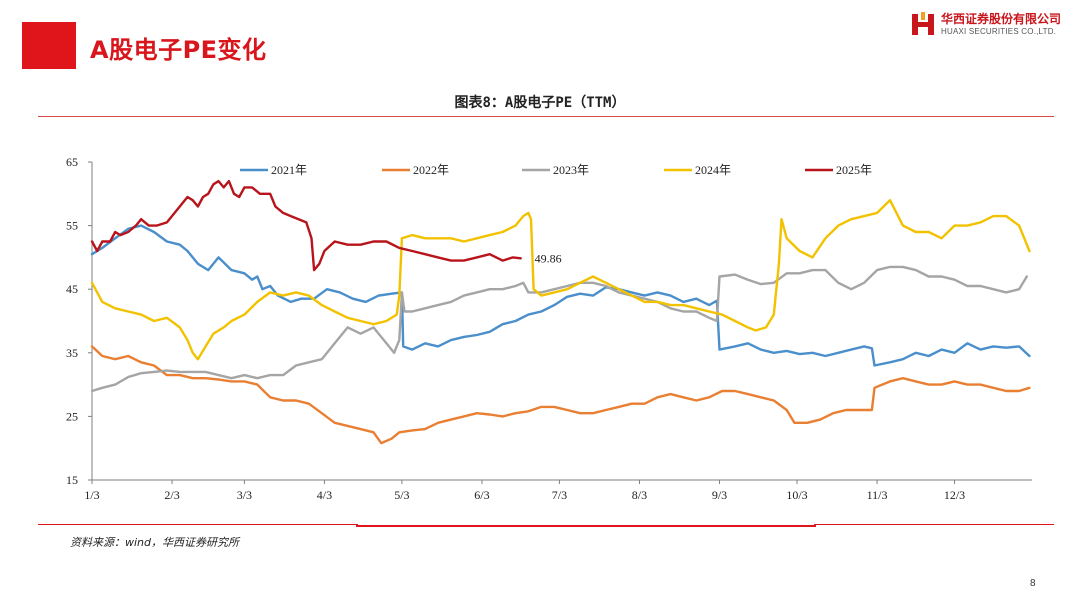 The image size is (1080, 605). I want to click on company-logo: 华西证券股份有限公司 HUAXI SECURITIES CO.,LTD., so click(990, 25).